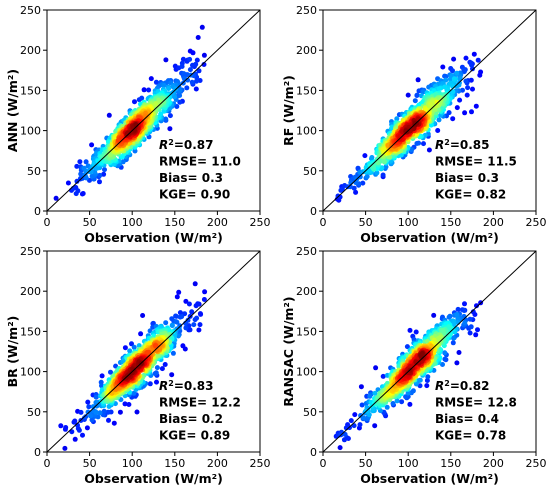  Describe the element at coordinates (200, 162) in the screenshot. I see `stat-rmse: RMSE= 11.0` at that location.